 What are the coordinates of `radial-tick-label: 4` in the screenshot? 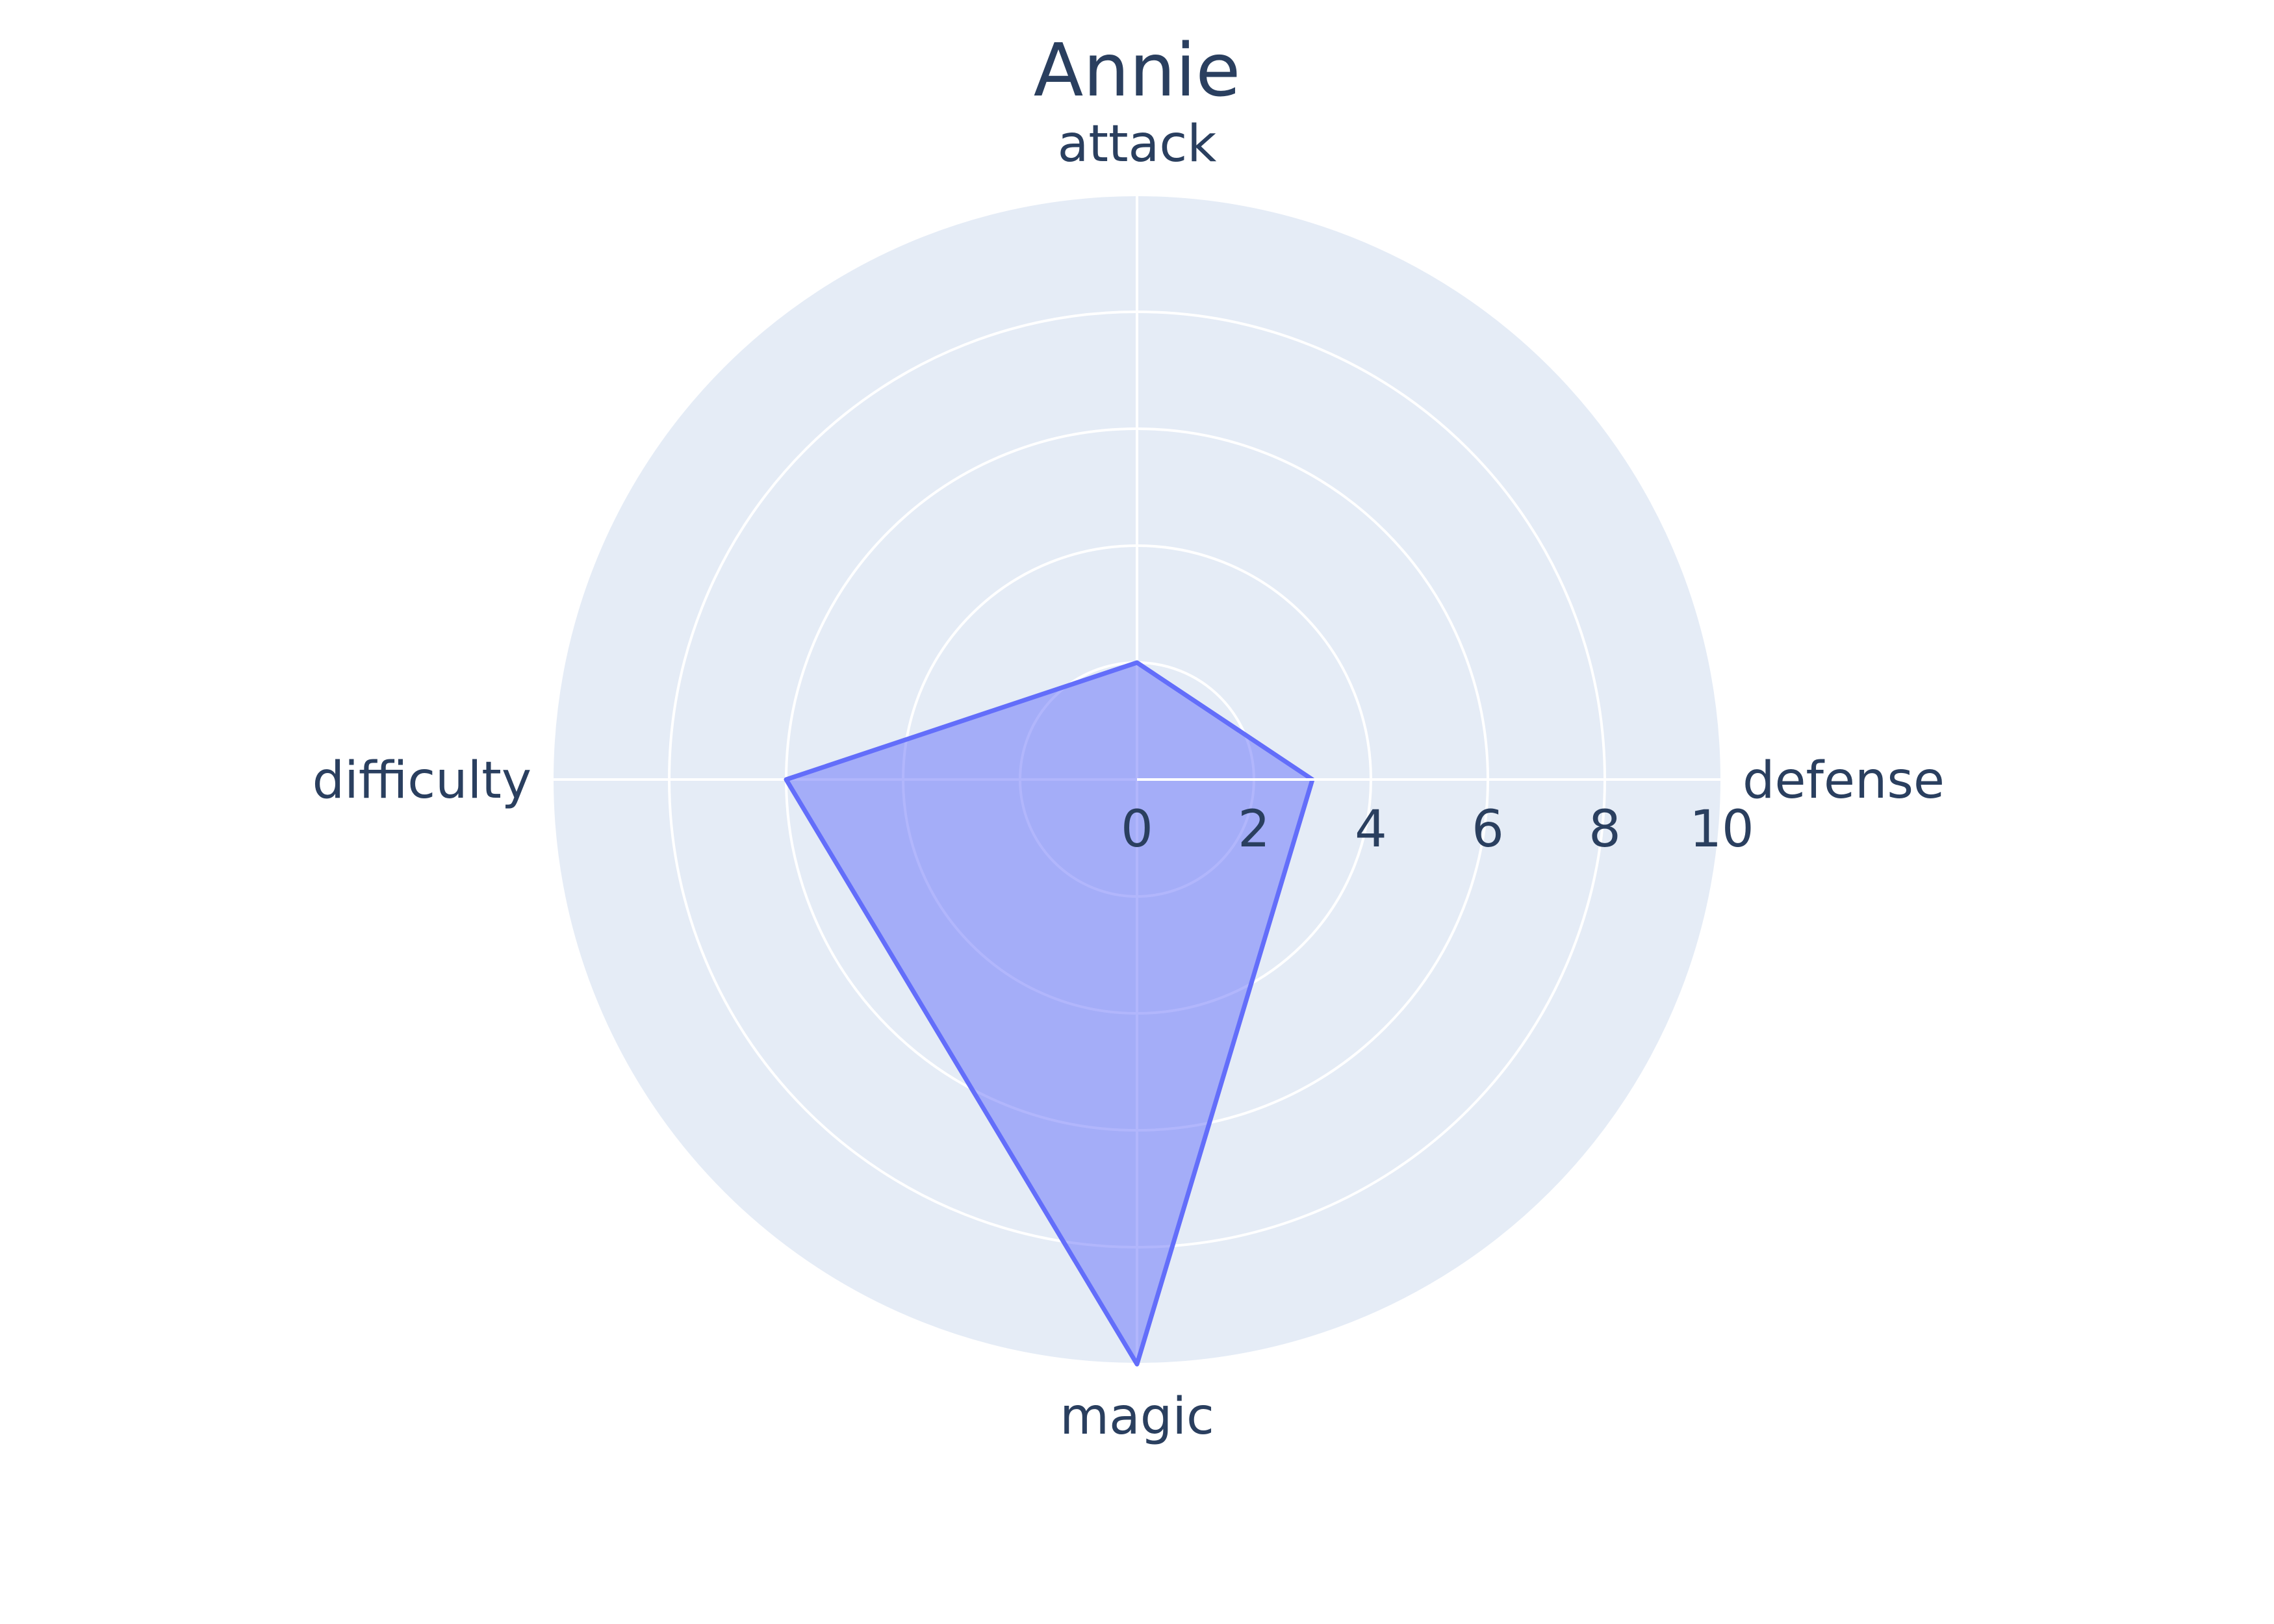 It's located at (1371, 829).